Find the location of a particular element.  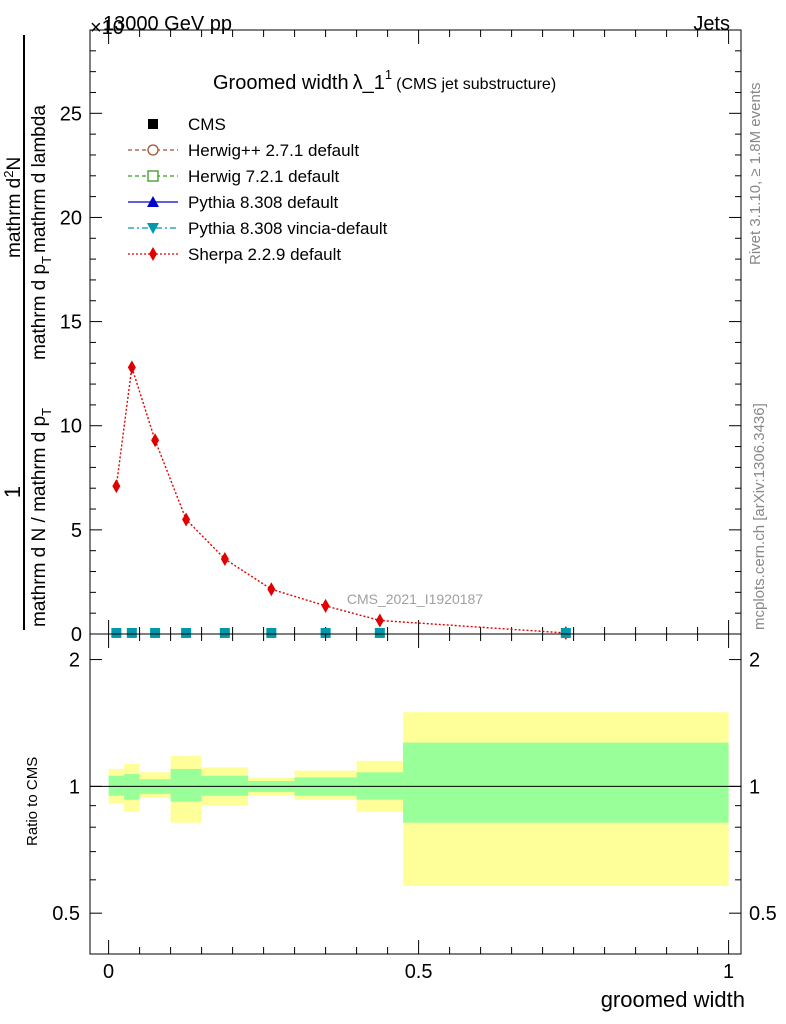

legend-entry: Herwig++ 2.7.1 default is located at coordinates (243, 150).